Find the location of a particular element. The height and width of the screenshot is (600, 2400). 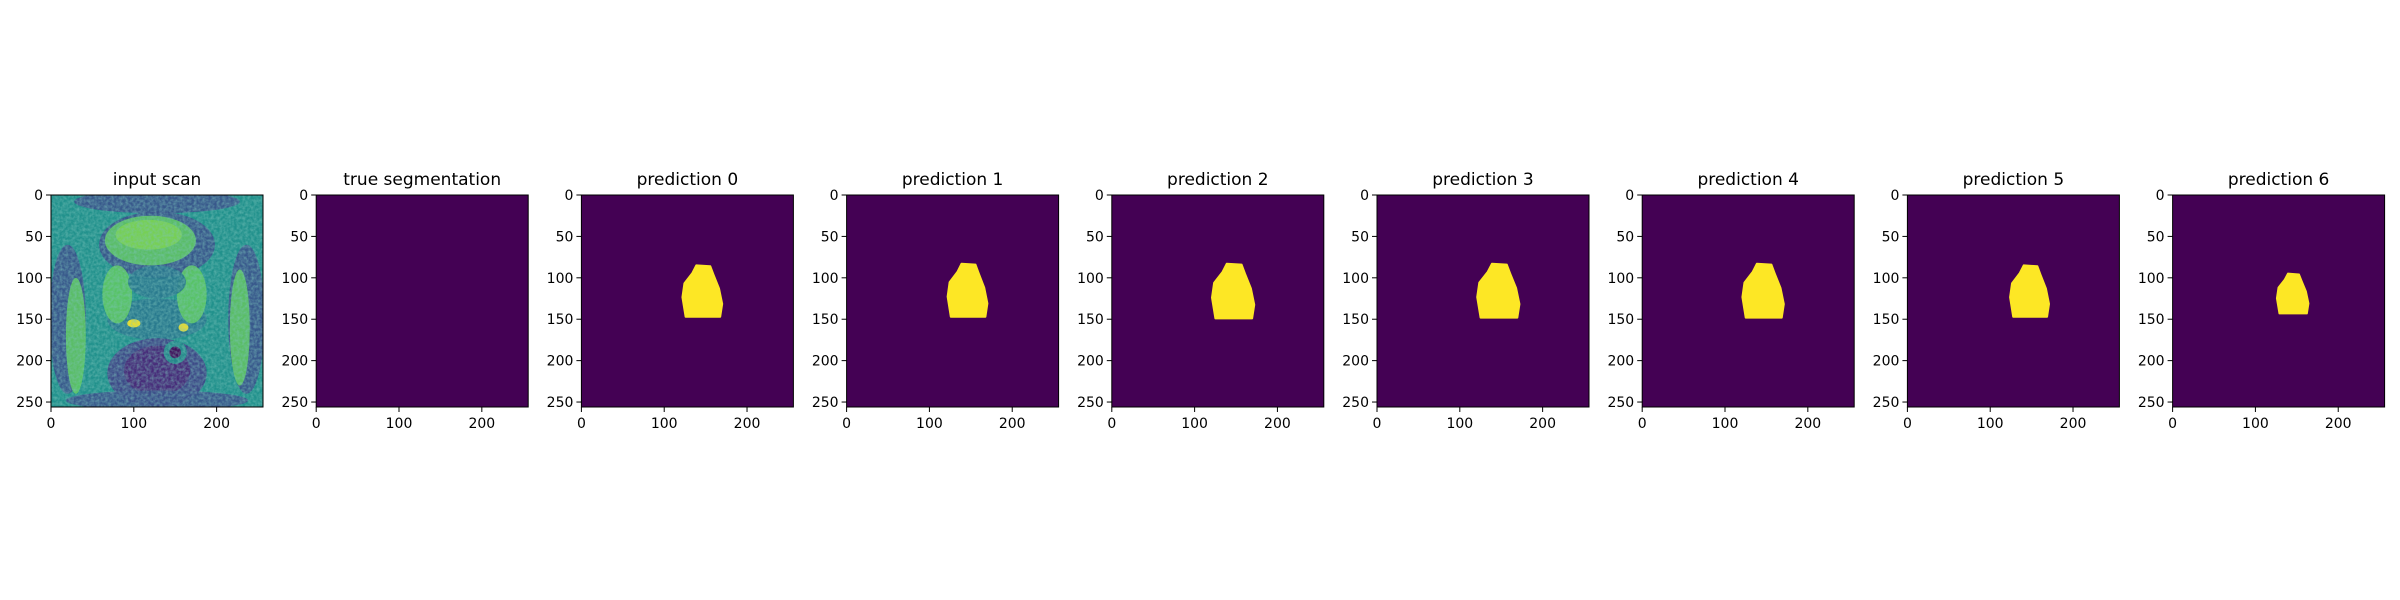

subplot-title: true segmentation is located at coordinates (422, 180).